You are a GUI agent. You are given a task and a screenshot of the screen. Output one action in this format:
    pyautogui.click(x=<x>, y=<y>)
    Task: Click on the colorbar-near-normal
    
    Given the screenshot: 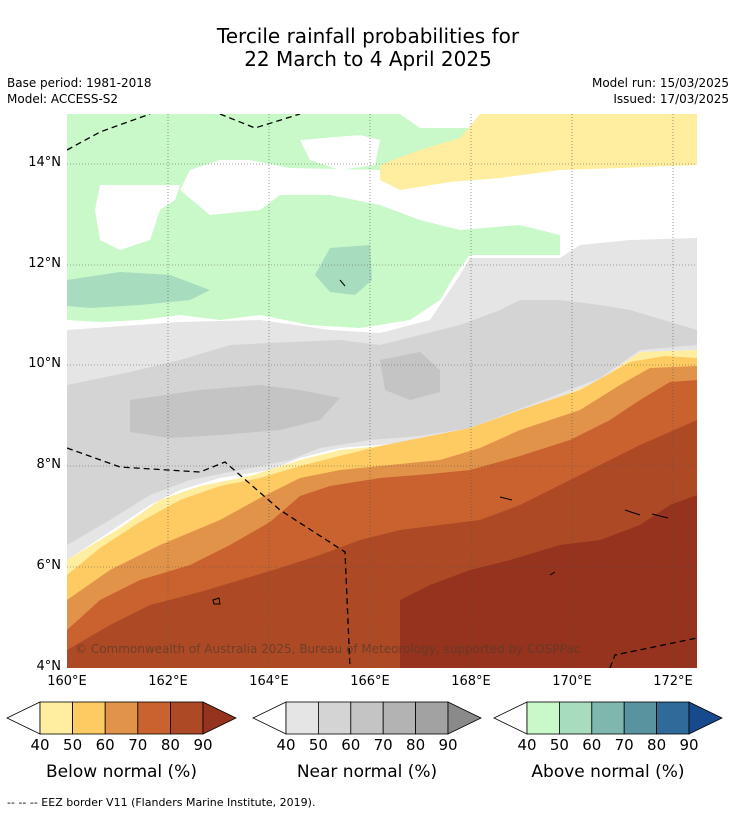 What is the action you would take?
    pyautogui.click(x=367, y=718)
    